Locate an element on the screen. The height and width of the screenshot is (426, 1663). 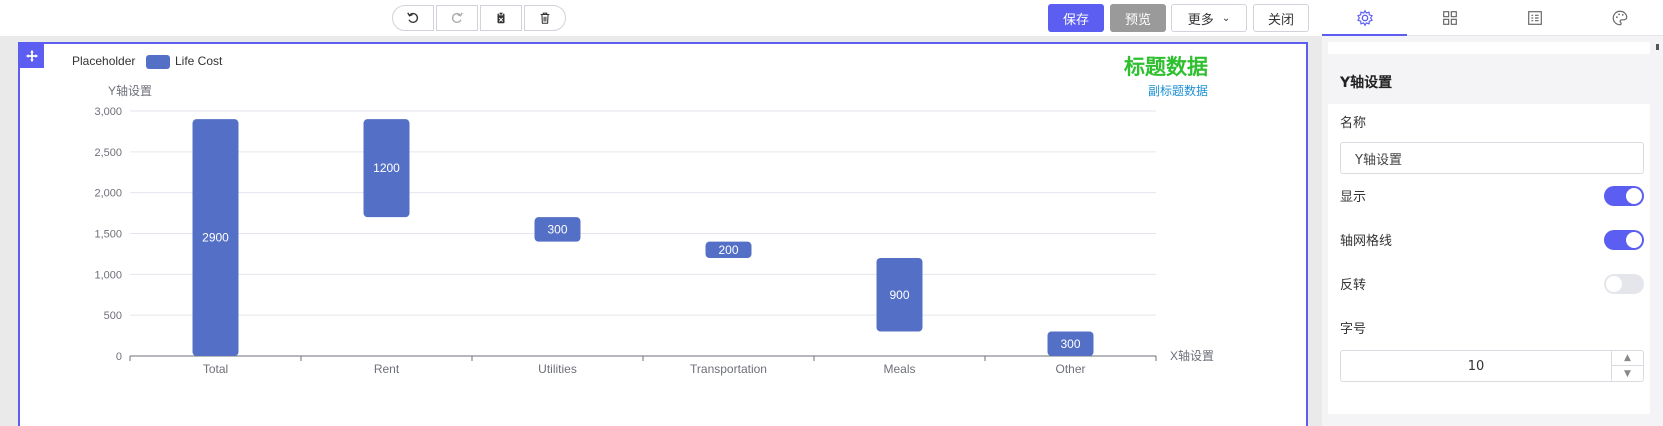
save-button: 保存 is located at coordinates (1076, 18).